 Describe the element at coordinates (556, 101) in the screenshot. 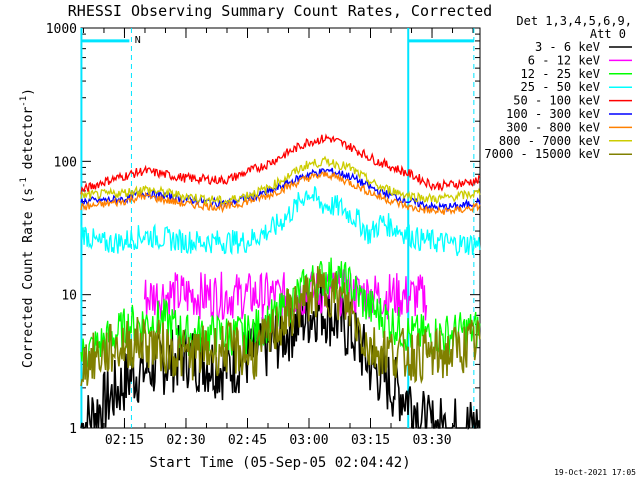

I see `legend-label: 50 - 100 keV` at that location.